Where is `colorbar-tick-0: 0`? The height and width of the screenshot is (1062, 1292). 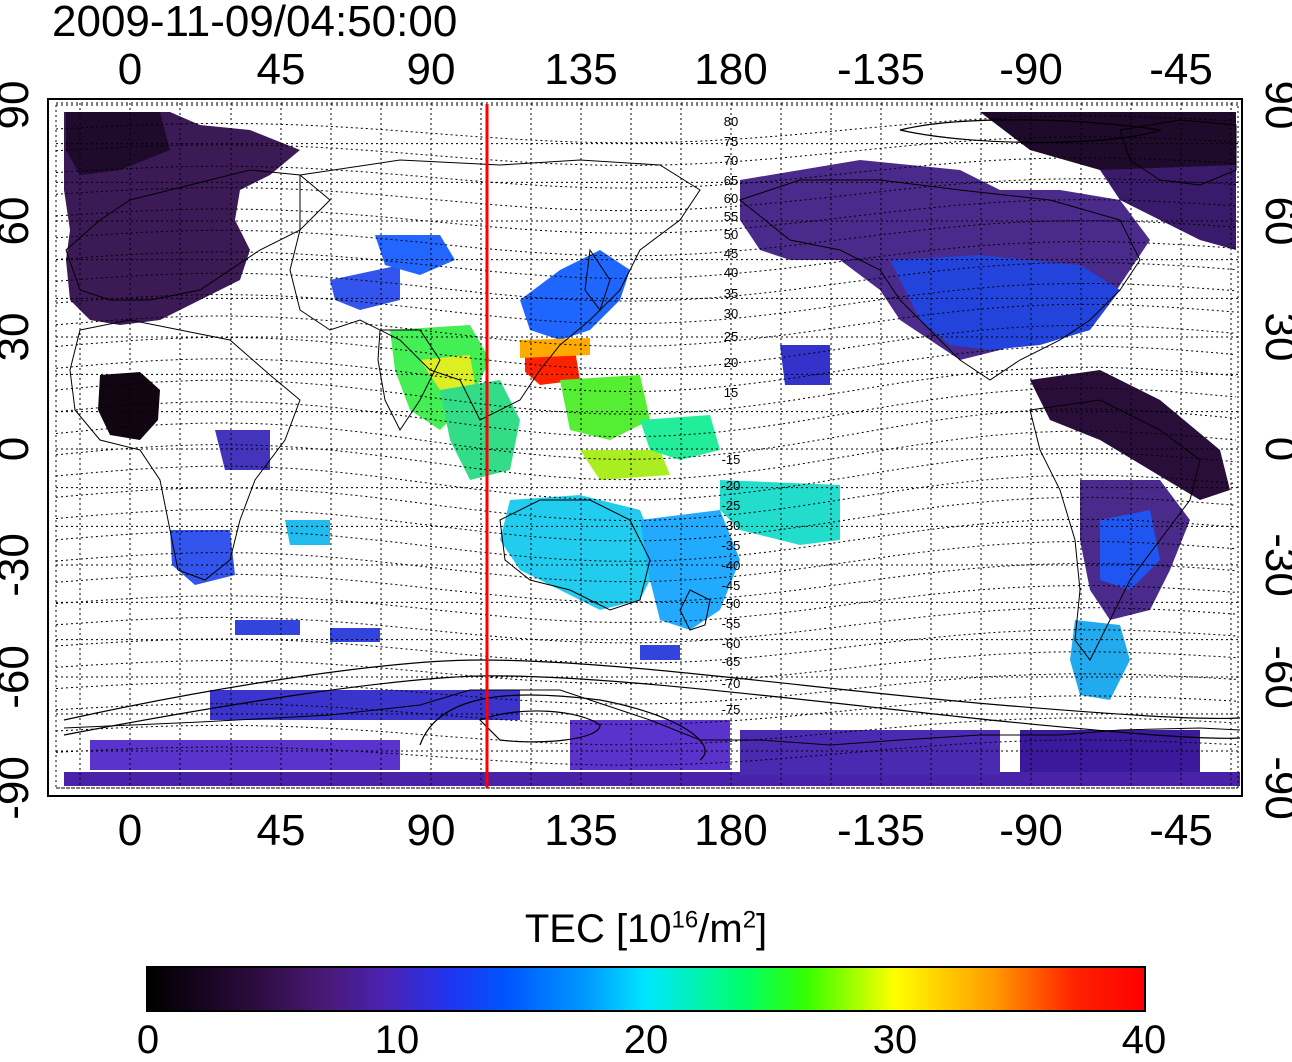
colorbar-tick-0: 0 is located at coordinates (148, 1040).